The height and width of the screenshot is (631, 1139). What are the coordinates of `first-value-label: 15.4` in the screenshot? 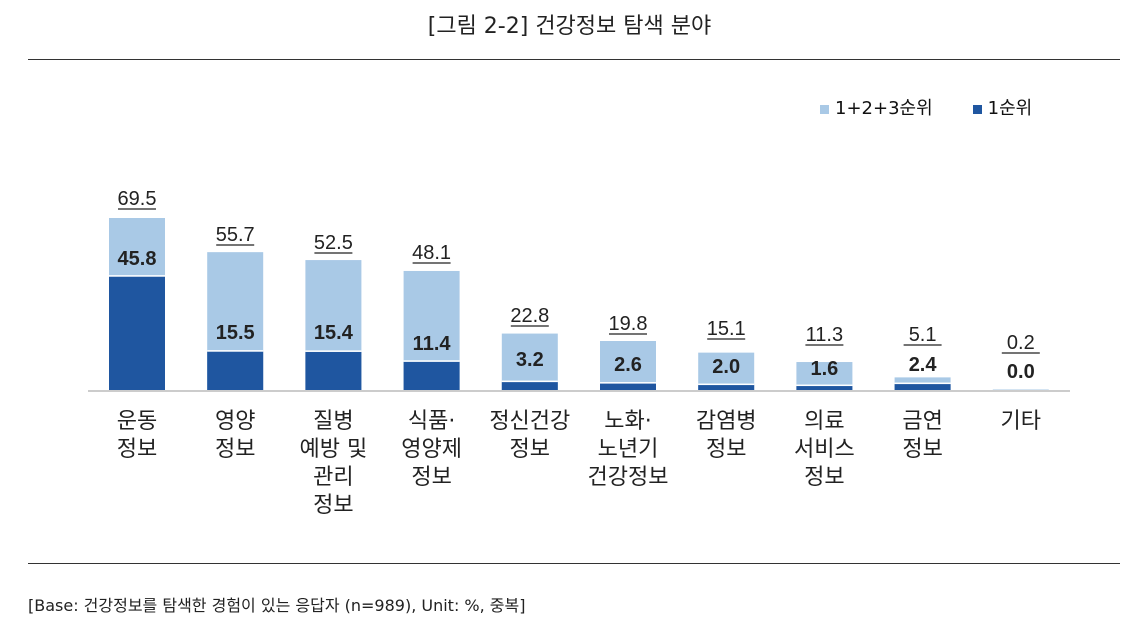 It's located at (334, 333).